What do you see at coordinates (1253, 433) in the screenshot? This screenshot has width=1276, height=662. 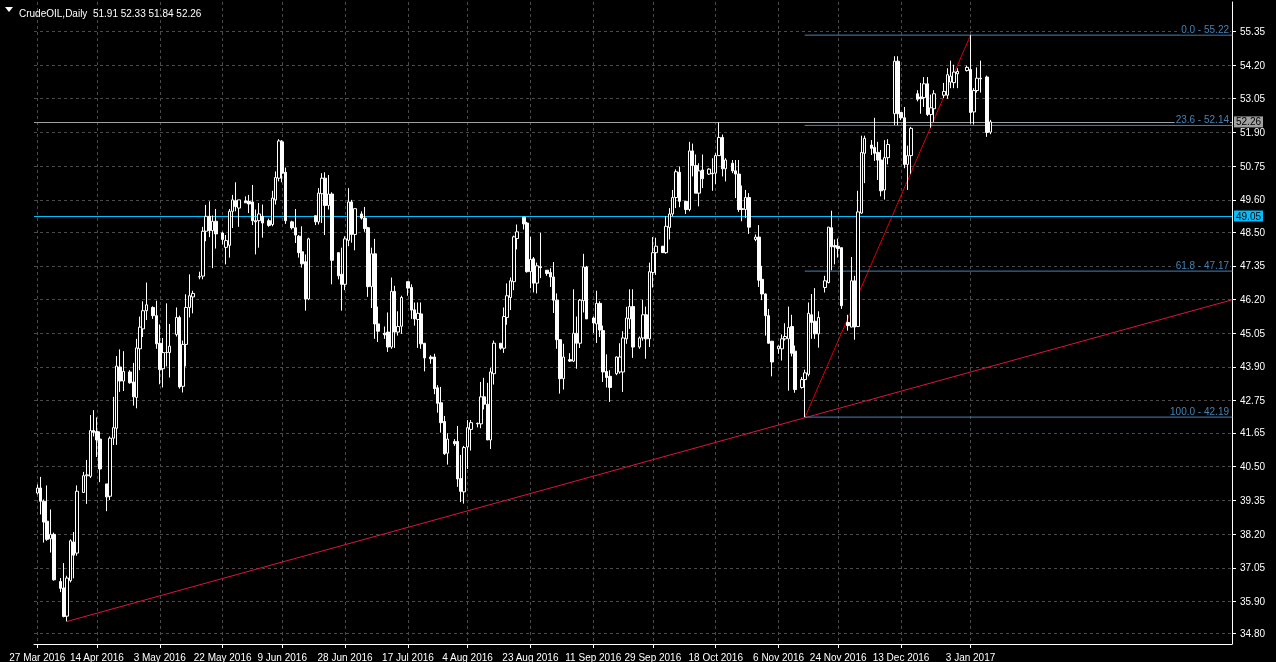 I see `y-tick-label: 41.65` at bounding box center [1253, 433].